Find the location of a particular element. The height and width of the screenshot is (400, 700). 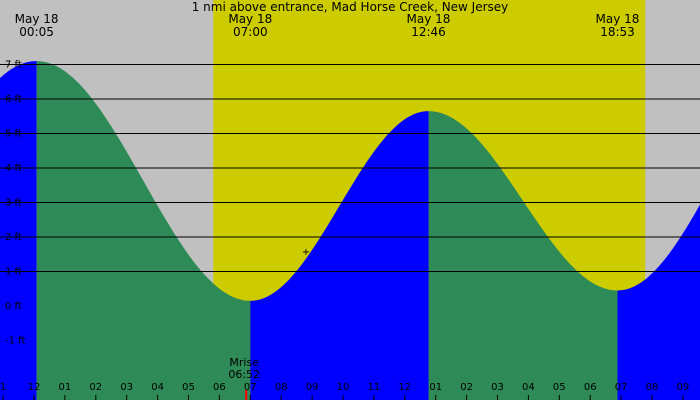

hour-tick-label: 1 is located at coordinates (3, 387).